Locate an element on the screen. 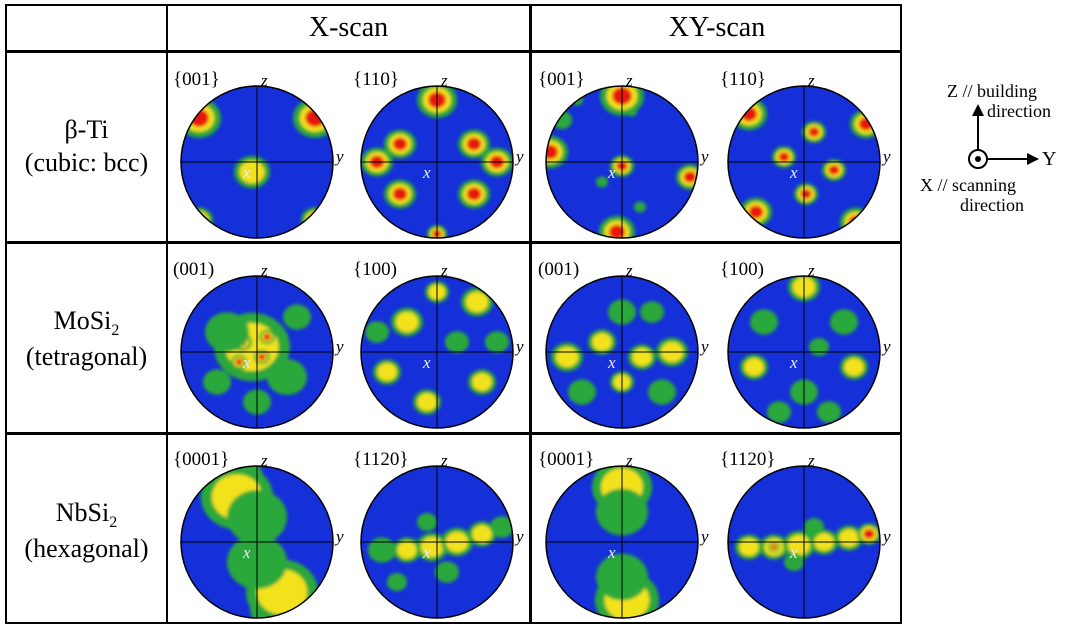  legend-x-label: X // scanning is located at coordinates (968, 185).